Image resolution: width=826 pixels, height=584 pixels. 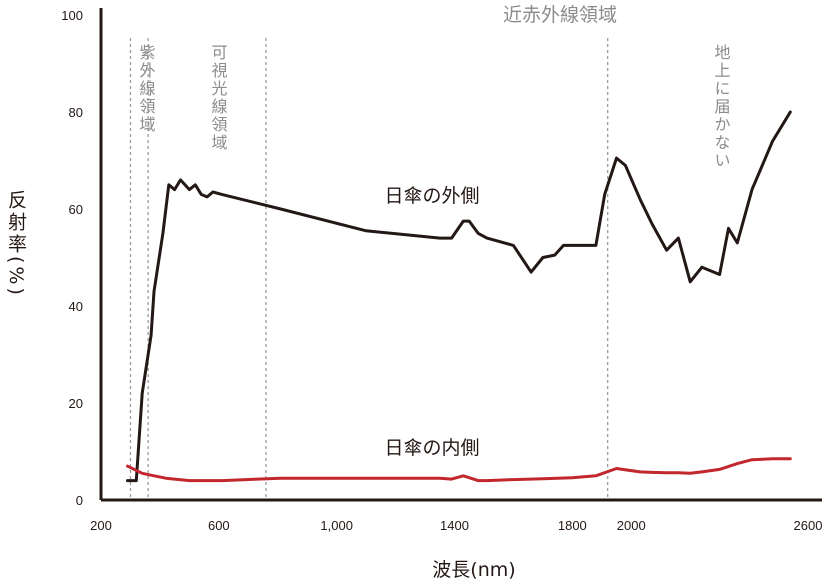 I want to click on series-line-inner, so click(x=459, y=470).